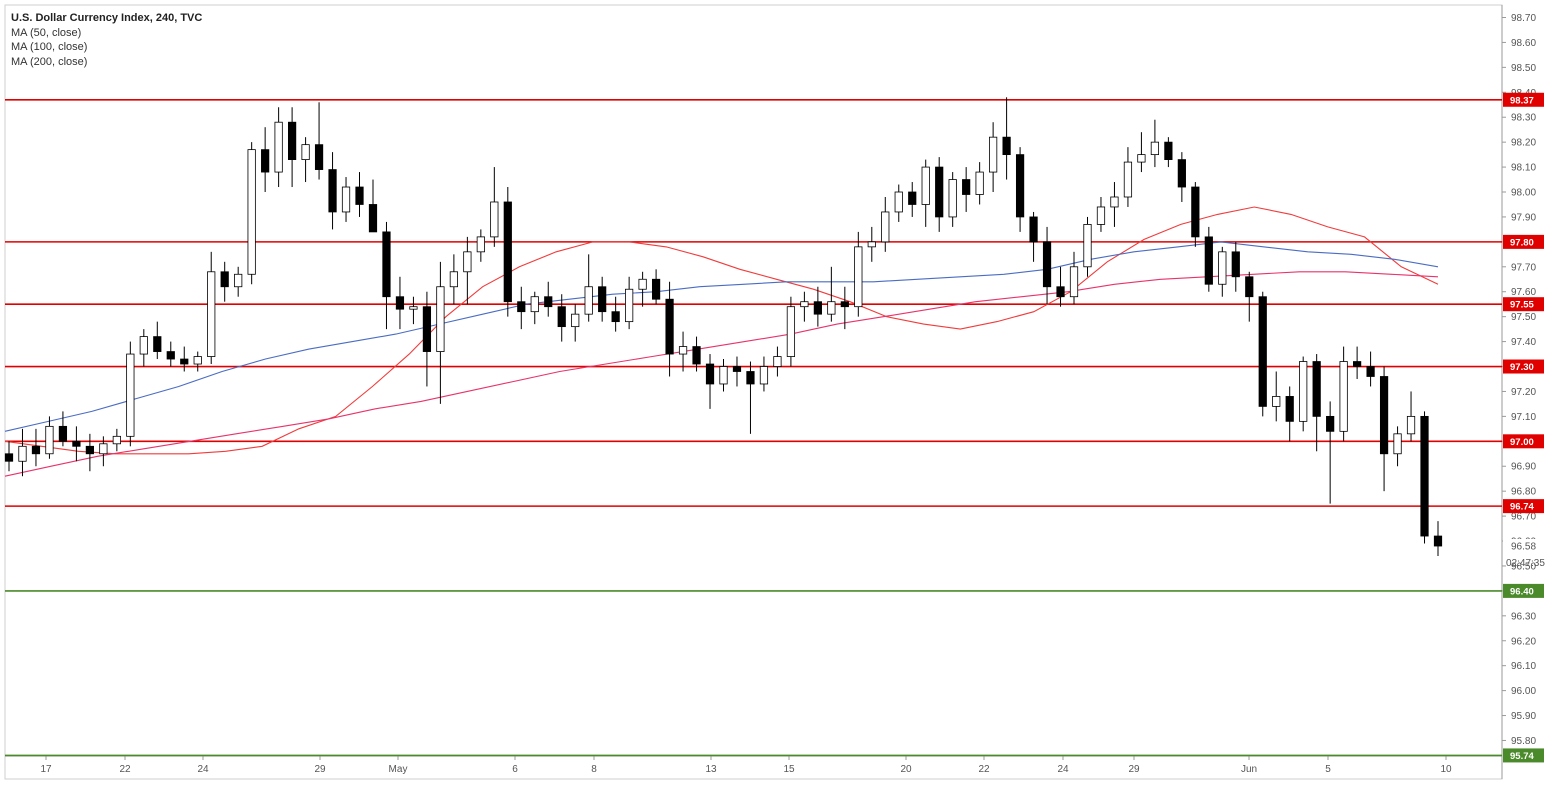  Describe the element at coordinates (1523, 292) in the screenshot. I see `price-tick-label: 97.60` at that location.